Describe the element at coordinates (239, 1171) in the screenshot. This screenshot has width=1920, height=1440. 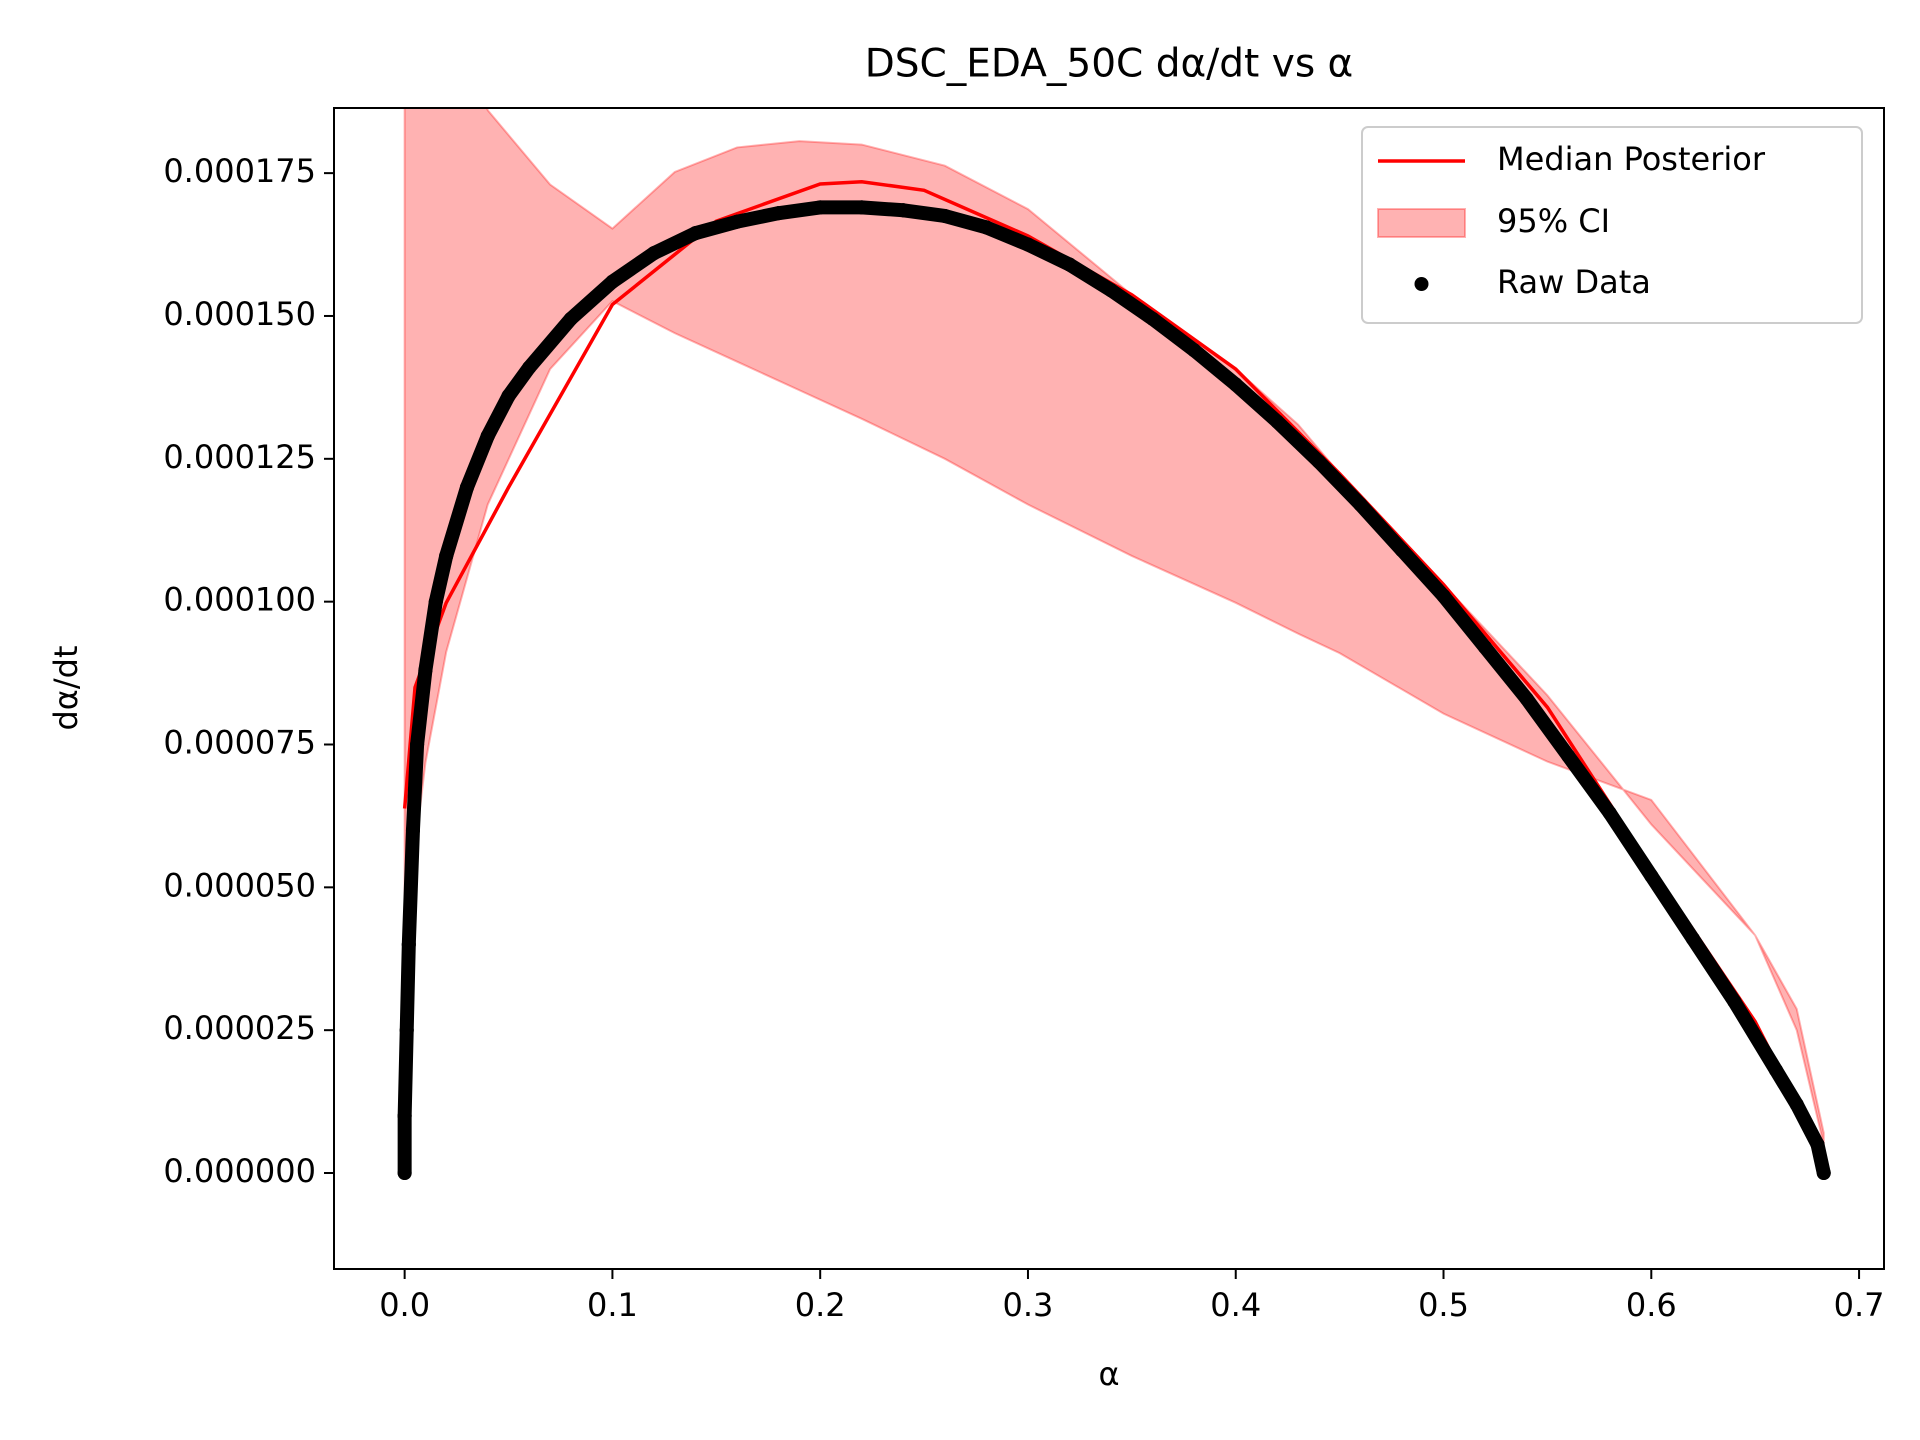
I see `y-tick-label: 0.000000` at that location.